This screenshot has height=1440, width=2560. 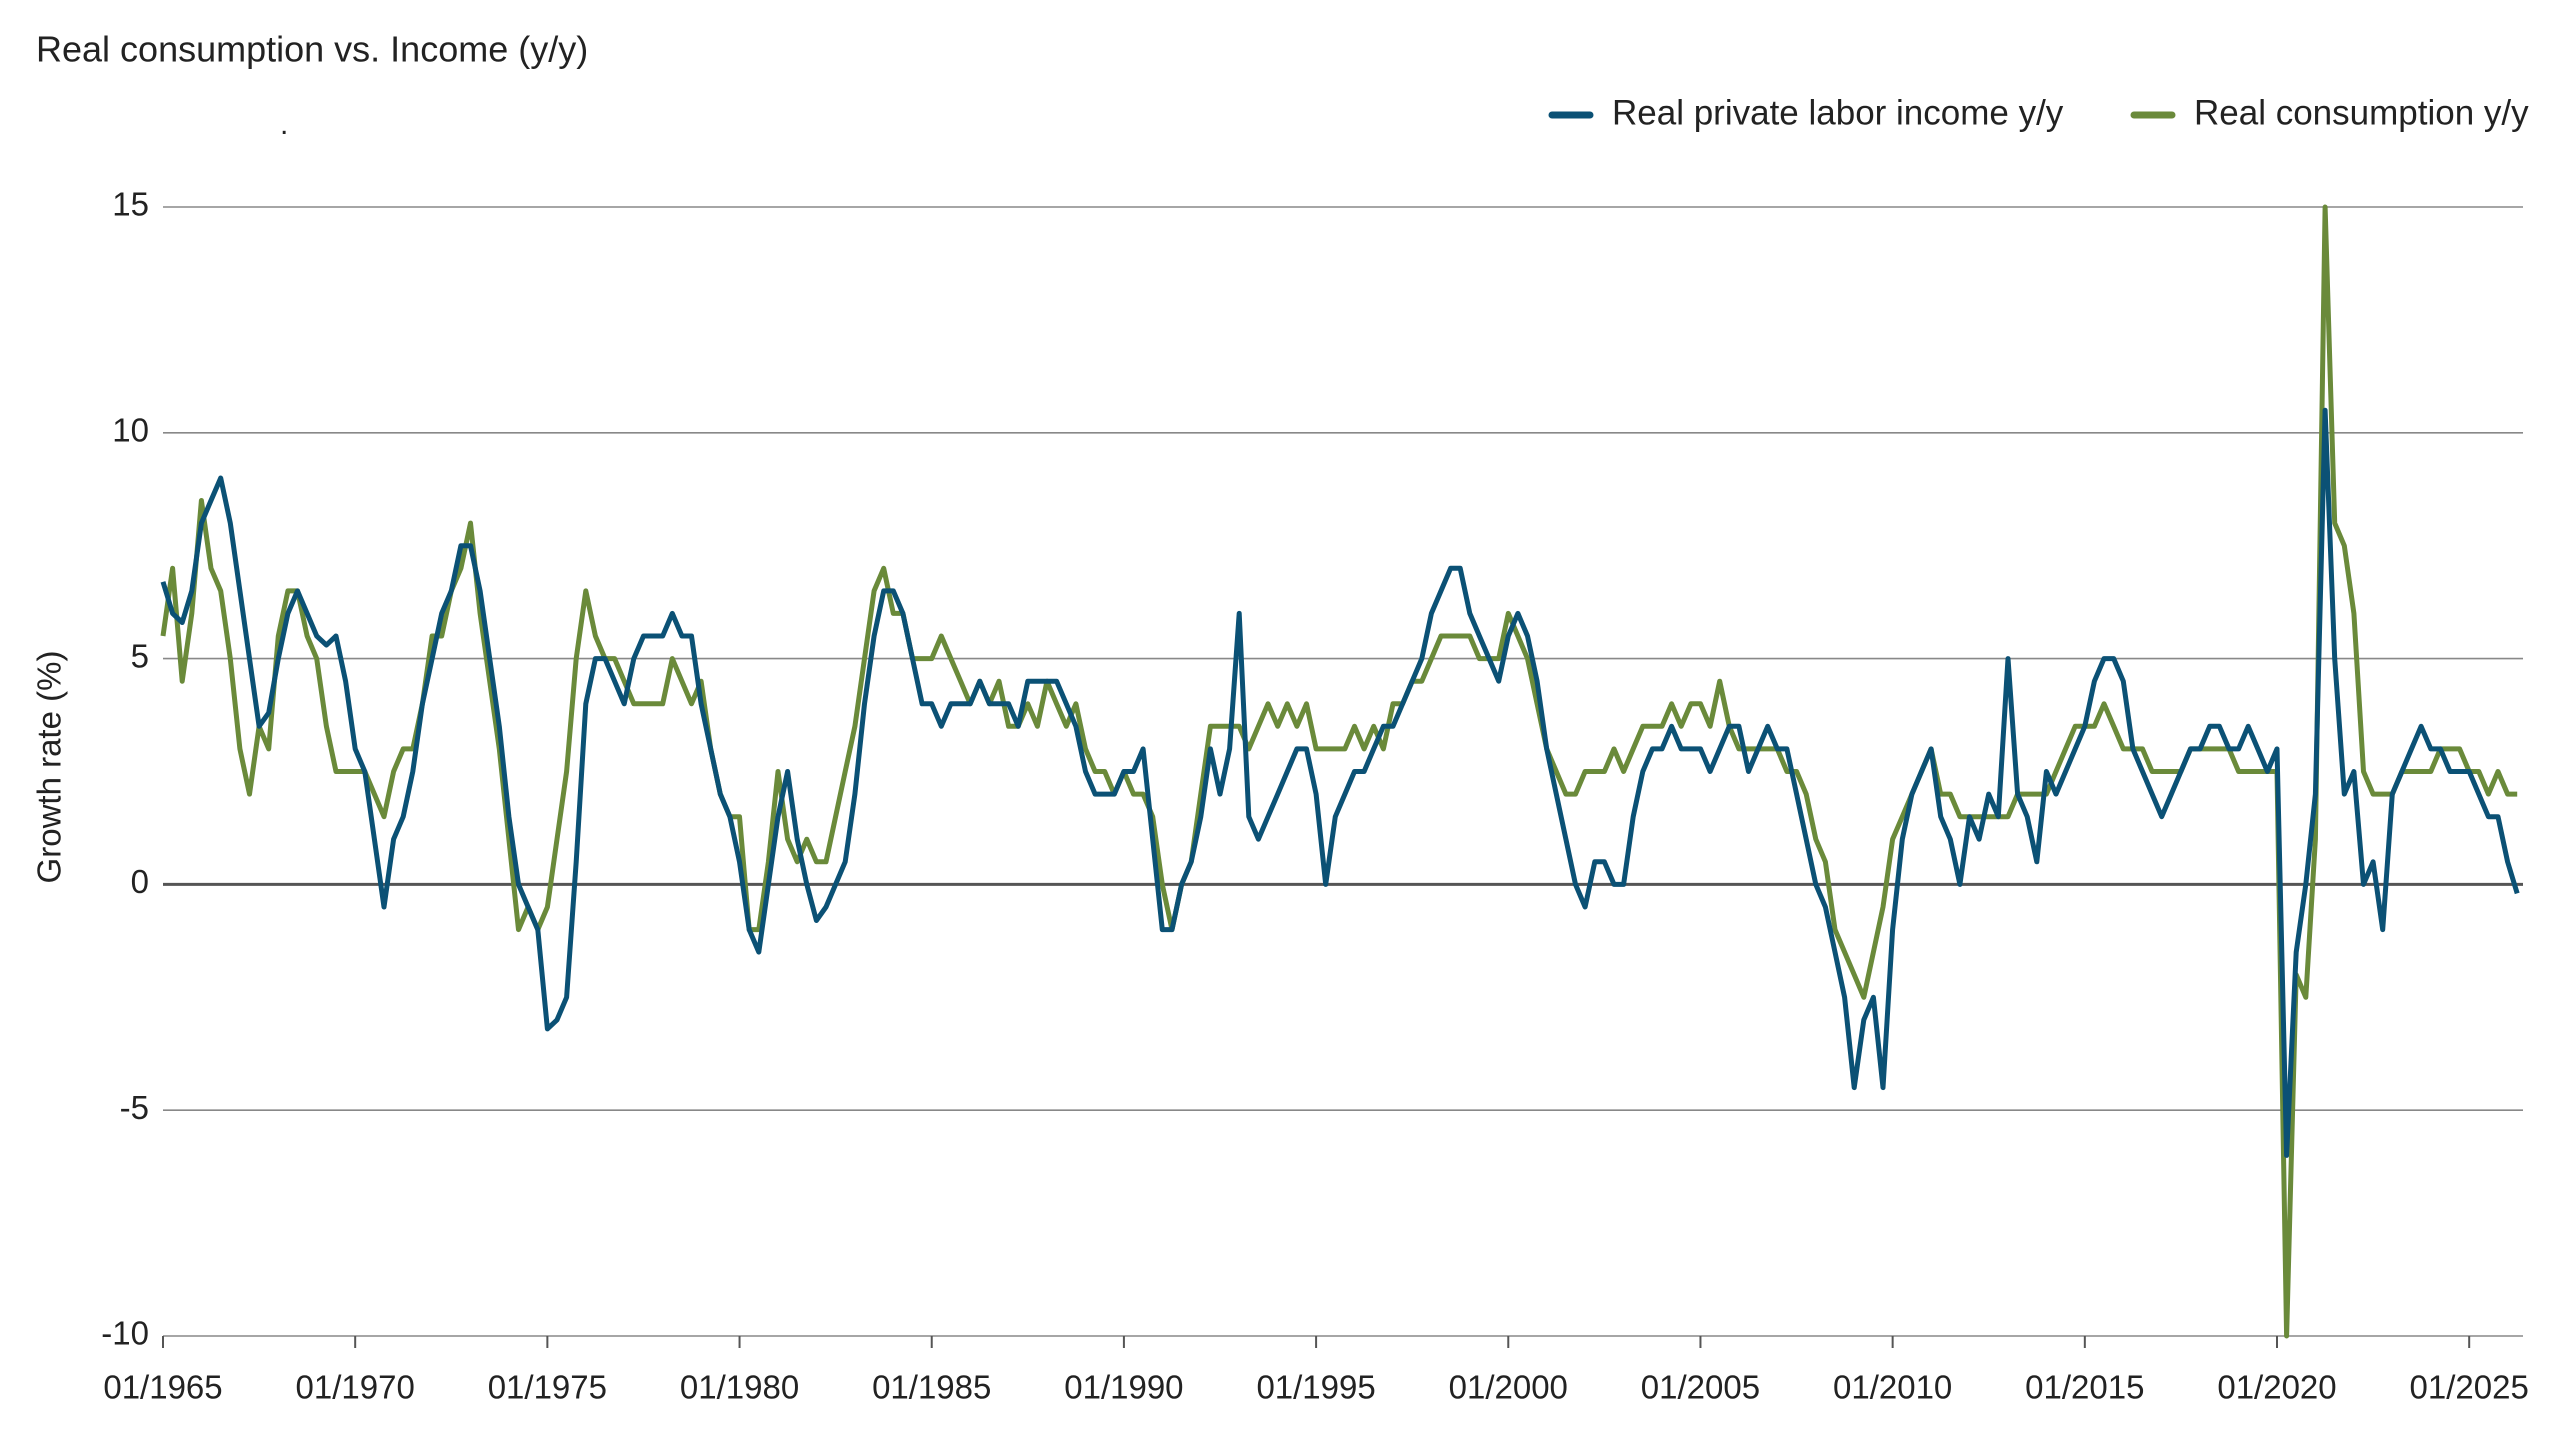 What do you see at coordinates (125, 1333) in the screenshot?
I see `y-tick-label: -10` at bounding box center [125, 1333].